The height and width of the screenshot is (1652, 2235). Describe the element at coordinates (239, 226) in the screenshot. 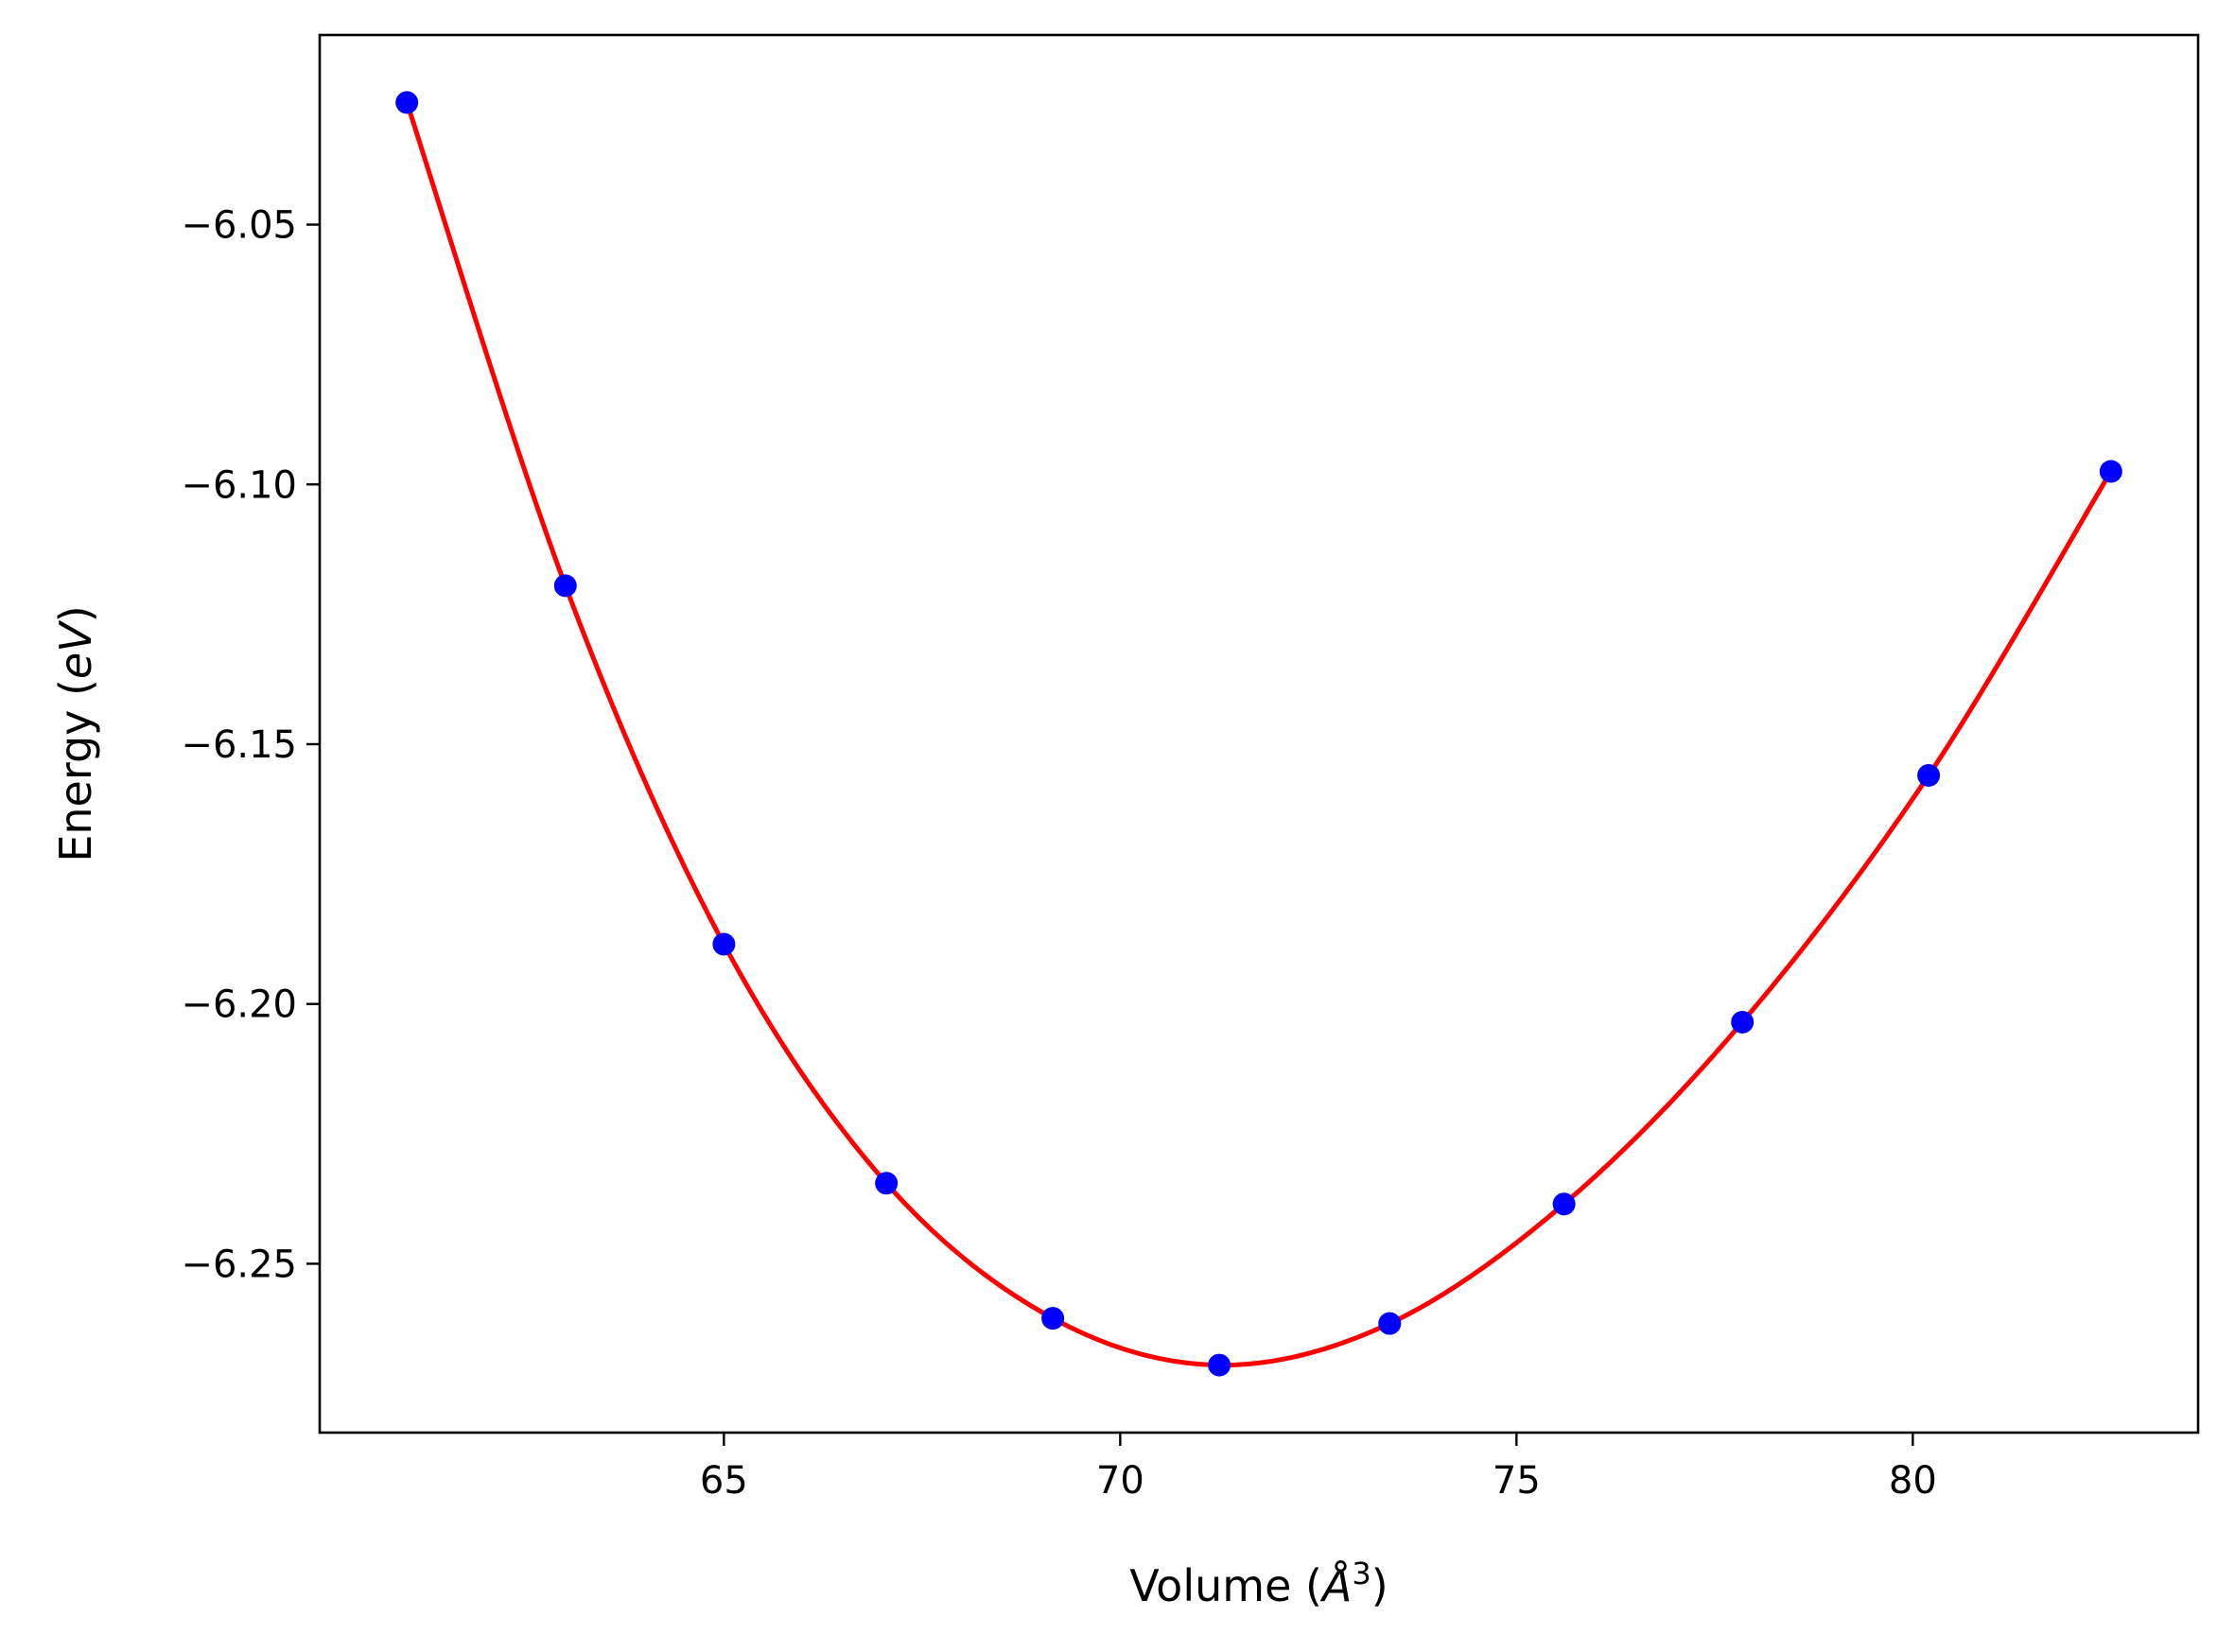

I see `y-tick-label-0: −6.05` at that location.